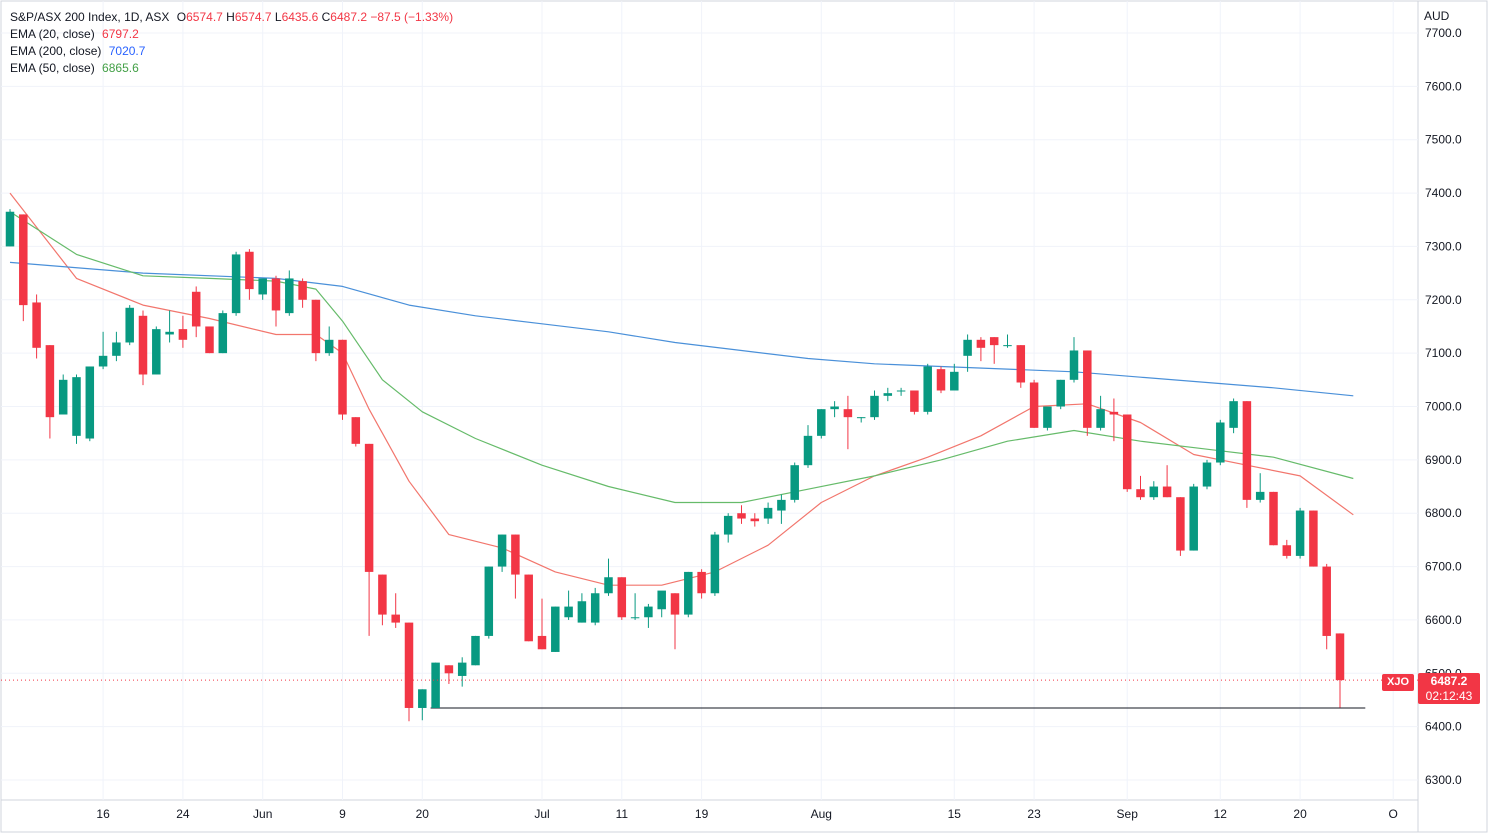 This screenshot has width=1488, height=833. I want to click on y-tick-label: 7100.0, so click(1443, 353).